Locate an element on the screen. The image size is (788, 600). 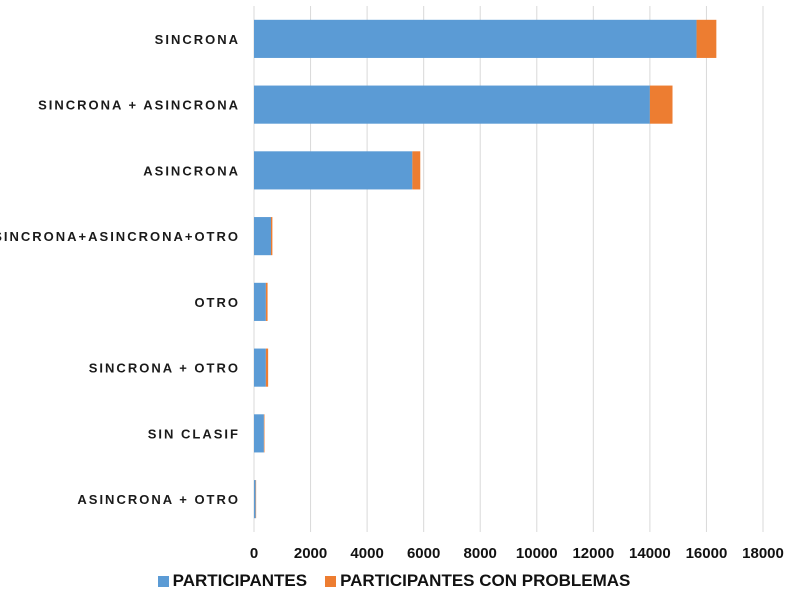
category-label: ASINCRONA is located at coordinates (191, 170).